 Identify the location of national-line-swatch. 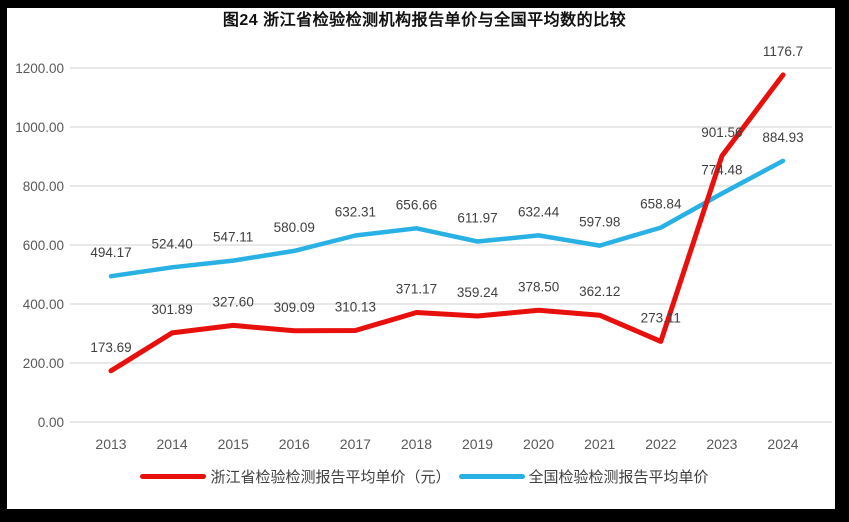
(491, 476).